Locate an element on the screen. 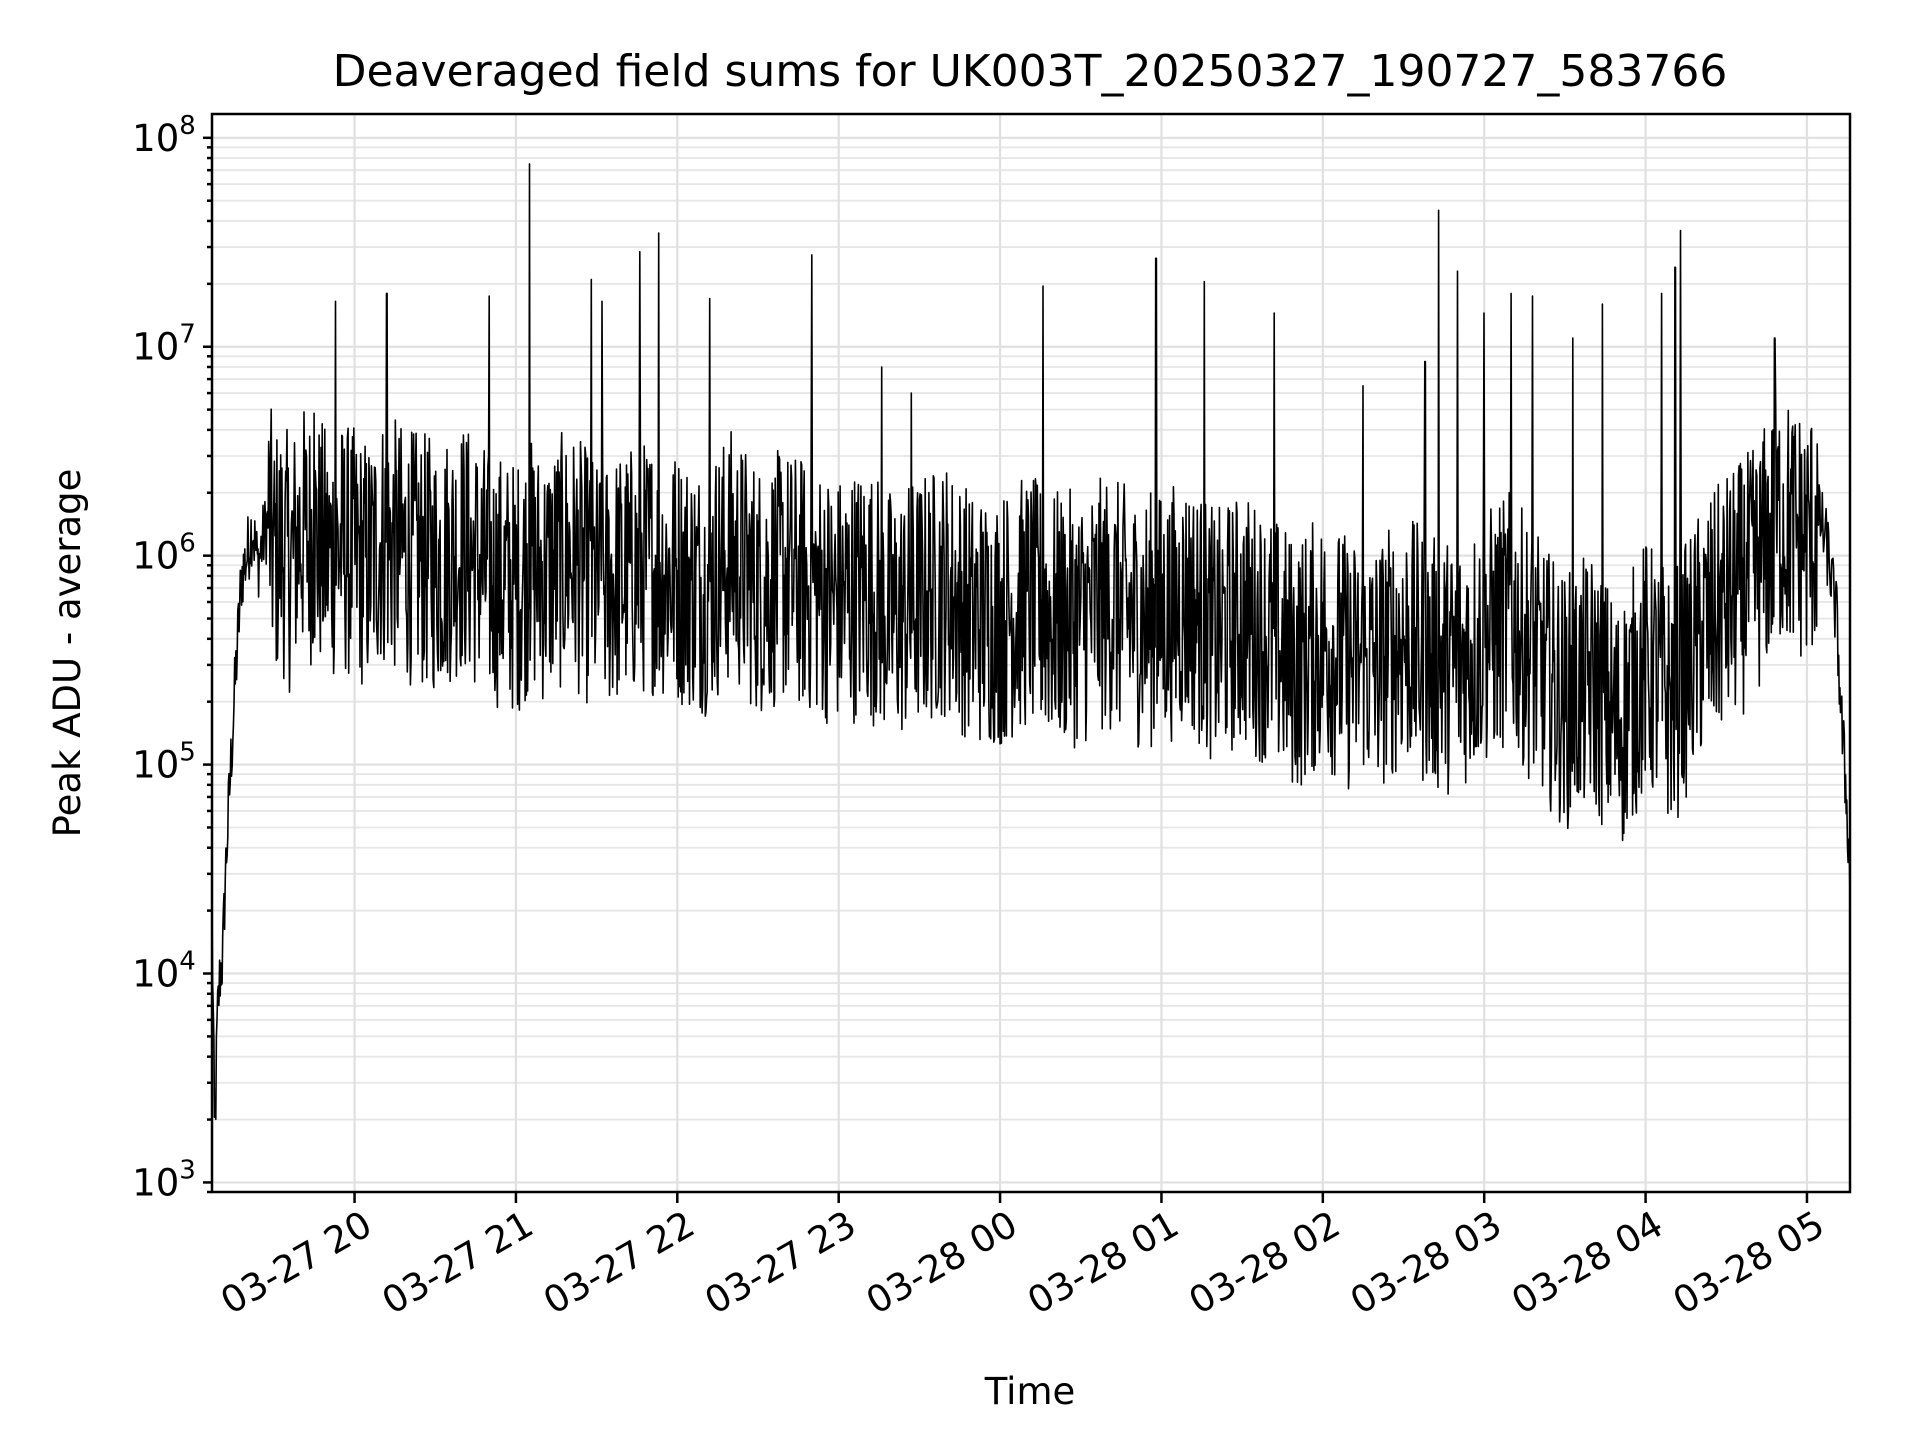 This screenshot has width=1920, height=1440. x-axis-label: Time is located at coordinates (1030, 1391).